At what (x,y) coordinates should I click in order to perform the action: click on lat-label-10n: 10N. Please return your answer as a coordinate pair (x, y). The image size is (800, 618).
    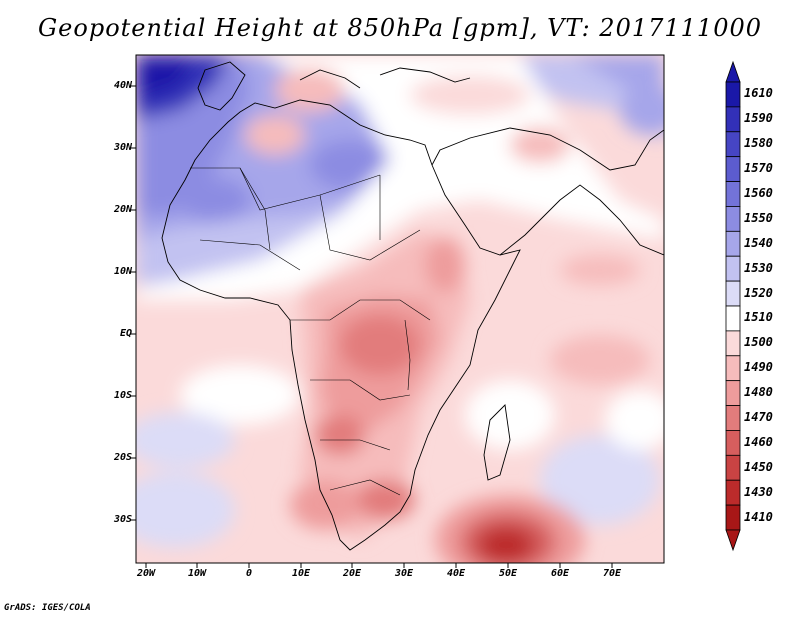
    Looking at the image, I should click on (122, 271).